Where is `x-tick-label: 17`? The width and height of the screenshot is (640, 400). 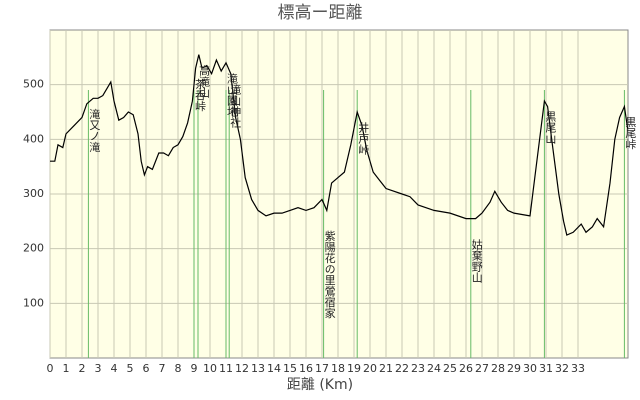 x-tick-label: 17 is located at coordinates (322, 368).